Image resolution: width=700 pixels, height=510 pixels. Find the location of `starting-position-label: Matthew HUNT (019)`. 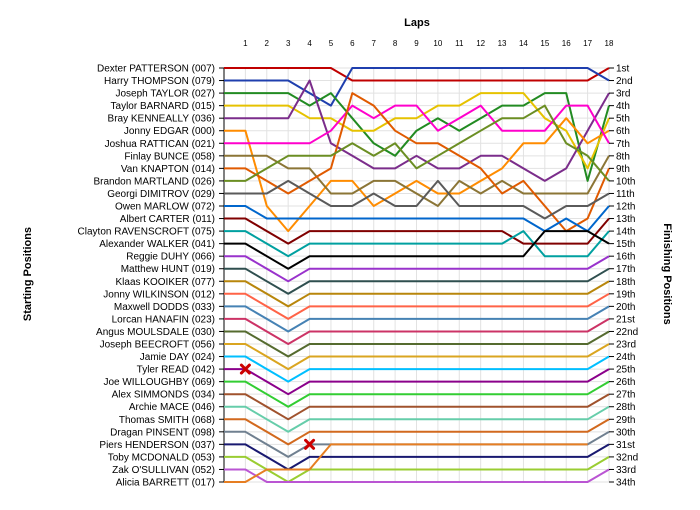

starting-position-label: Matthew HUNT (019) is located at coordinates (168, 269).